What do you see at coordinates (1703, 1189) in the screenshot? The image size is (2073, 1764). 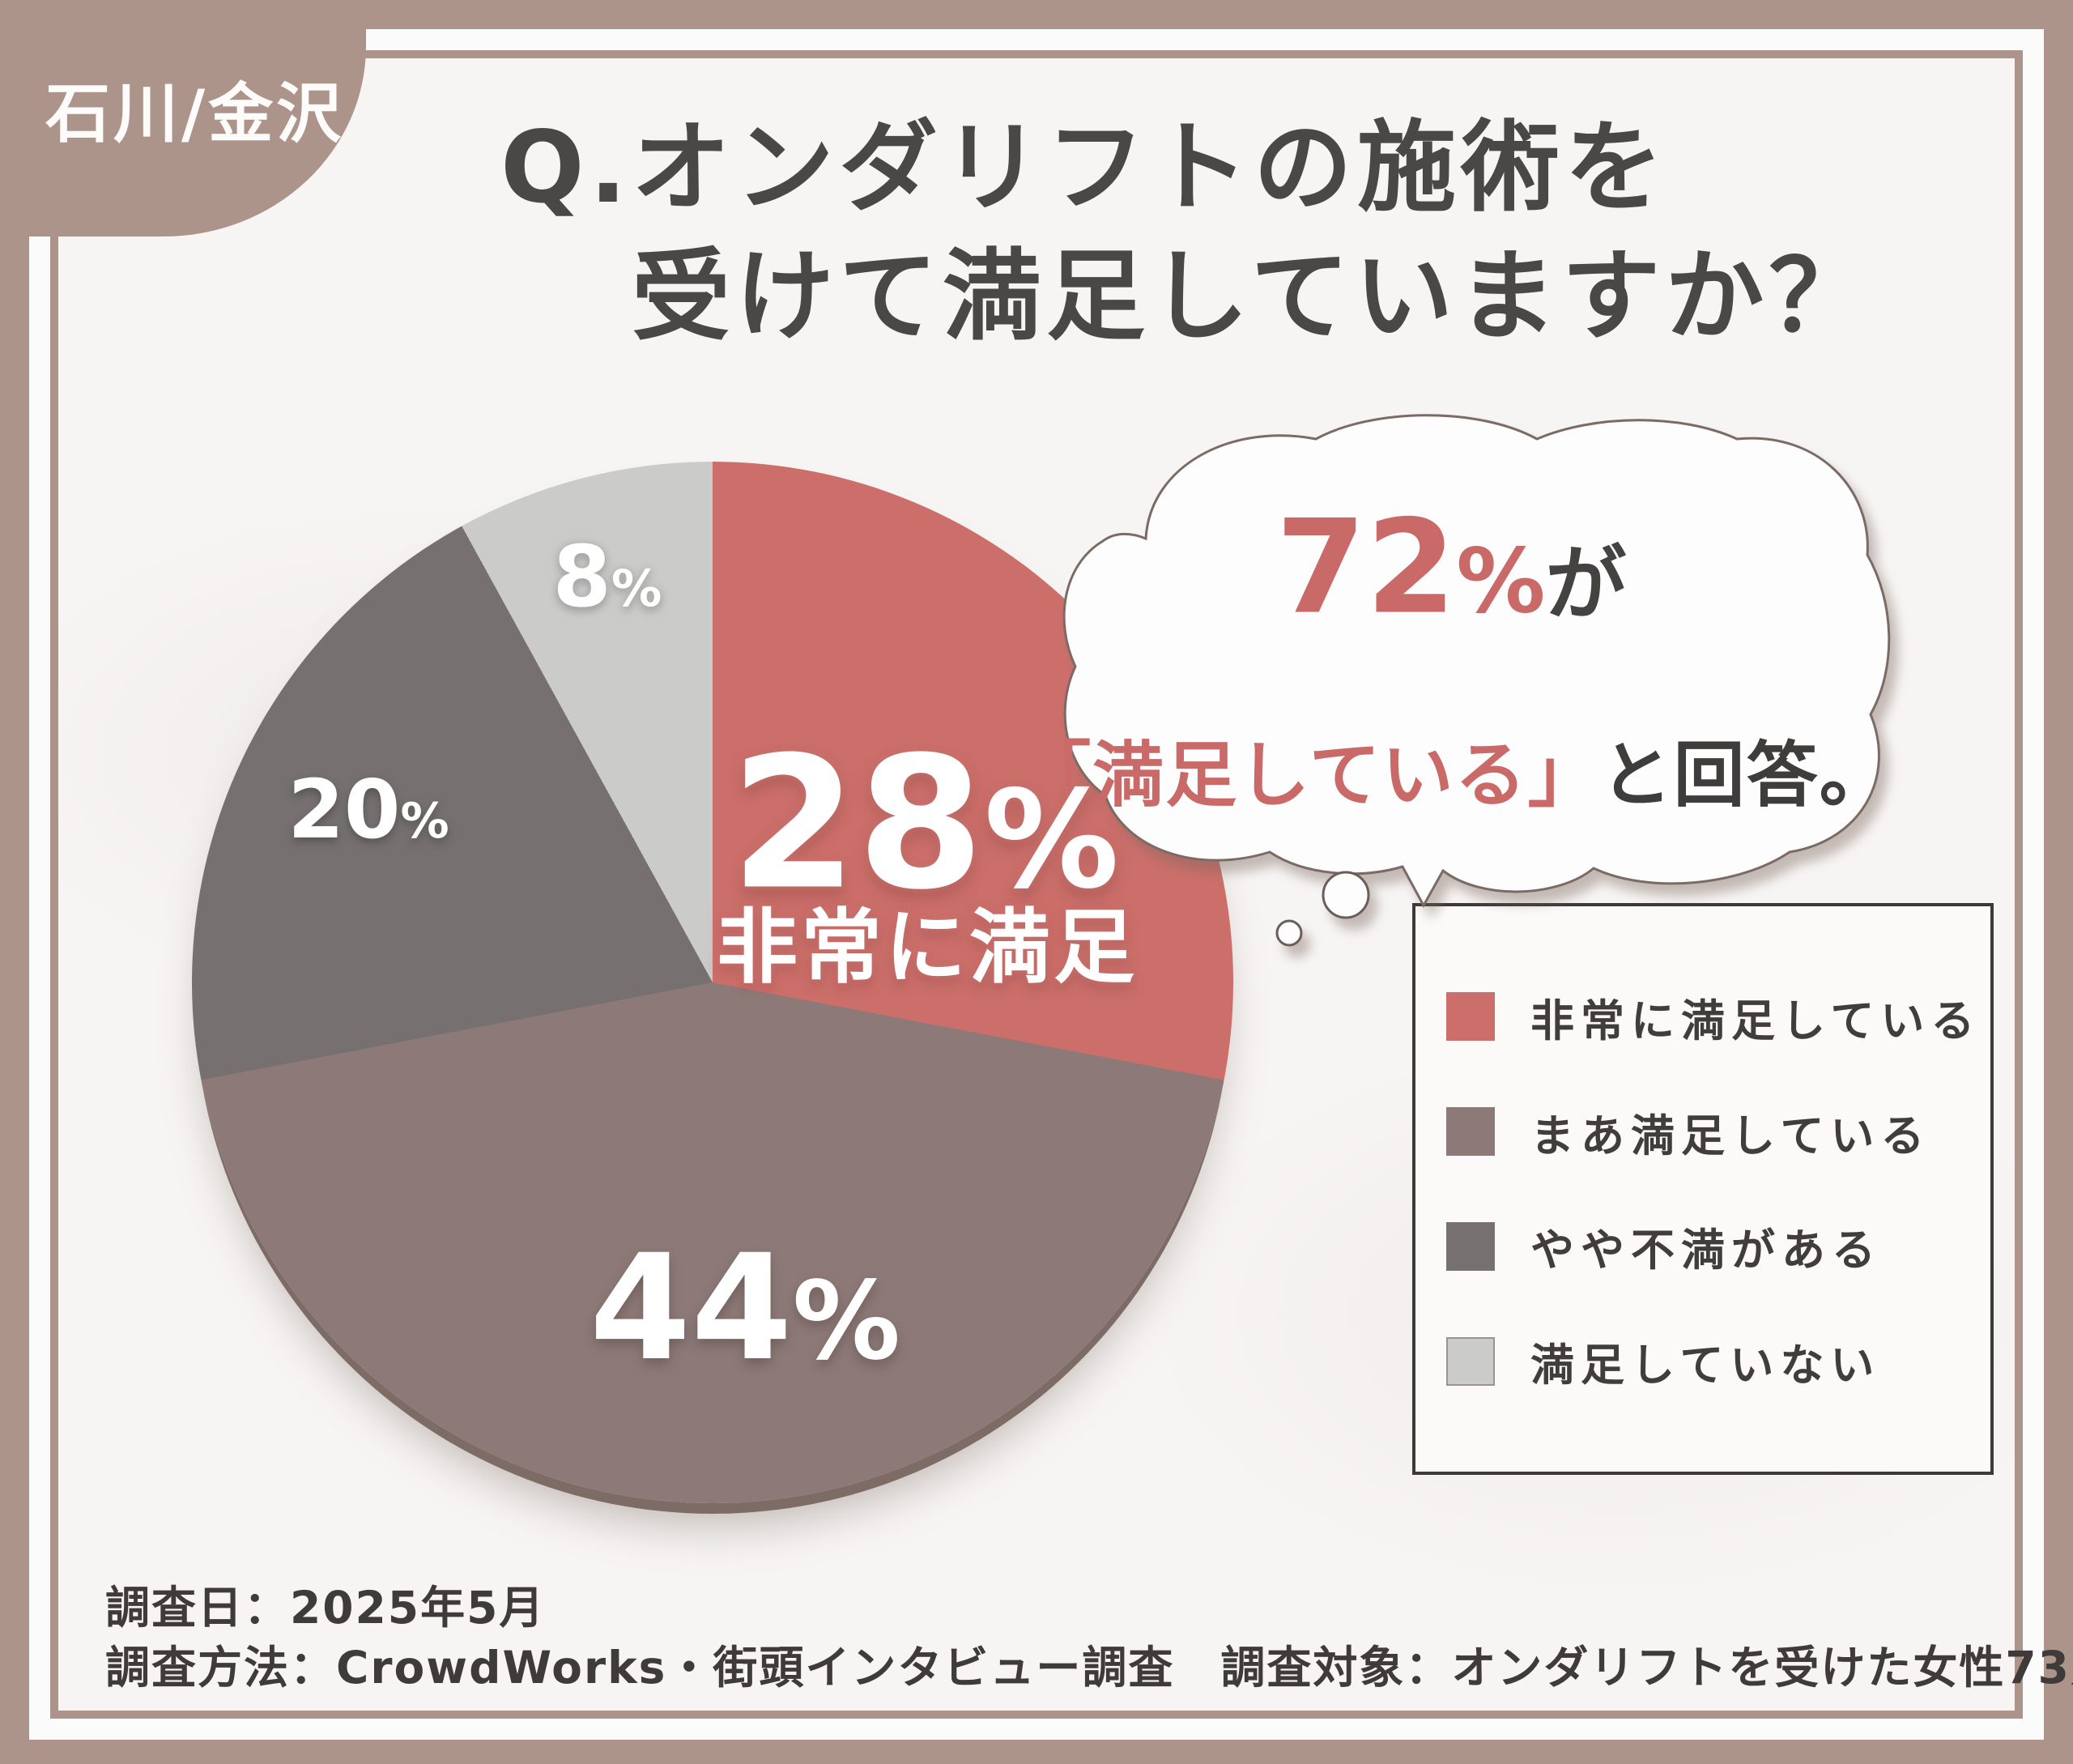 I see `legend: 非常に満足している まあ満足している やや不満がある 満足していない` at bounding box center [1703, 1189].